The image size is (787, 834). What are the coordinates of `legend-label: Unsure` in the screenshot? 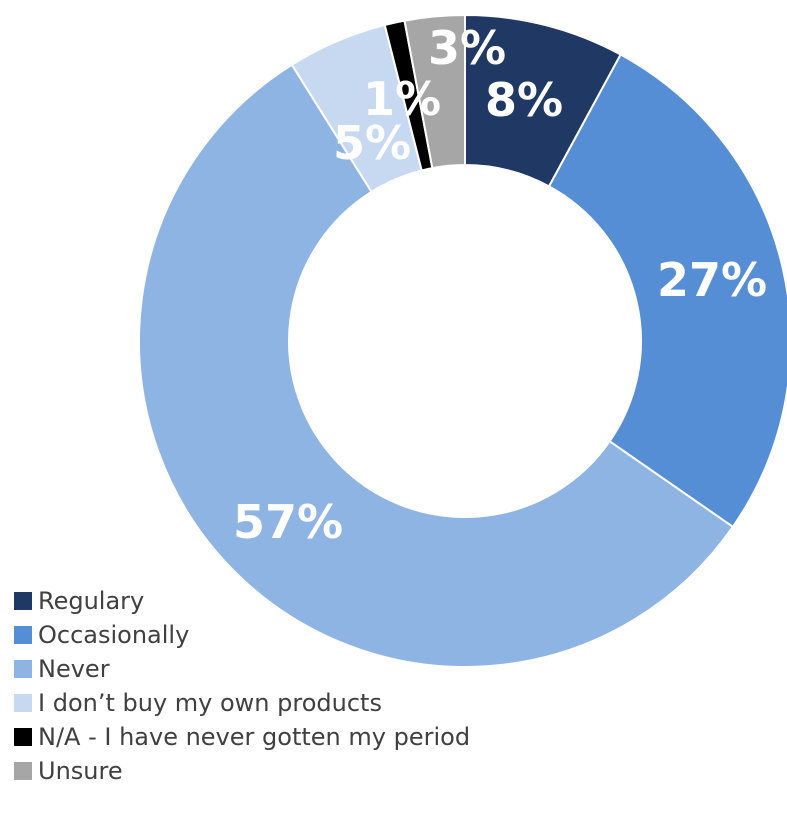 It's located at (80, 771).